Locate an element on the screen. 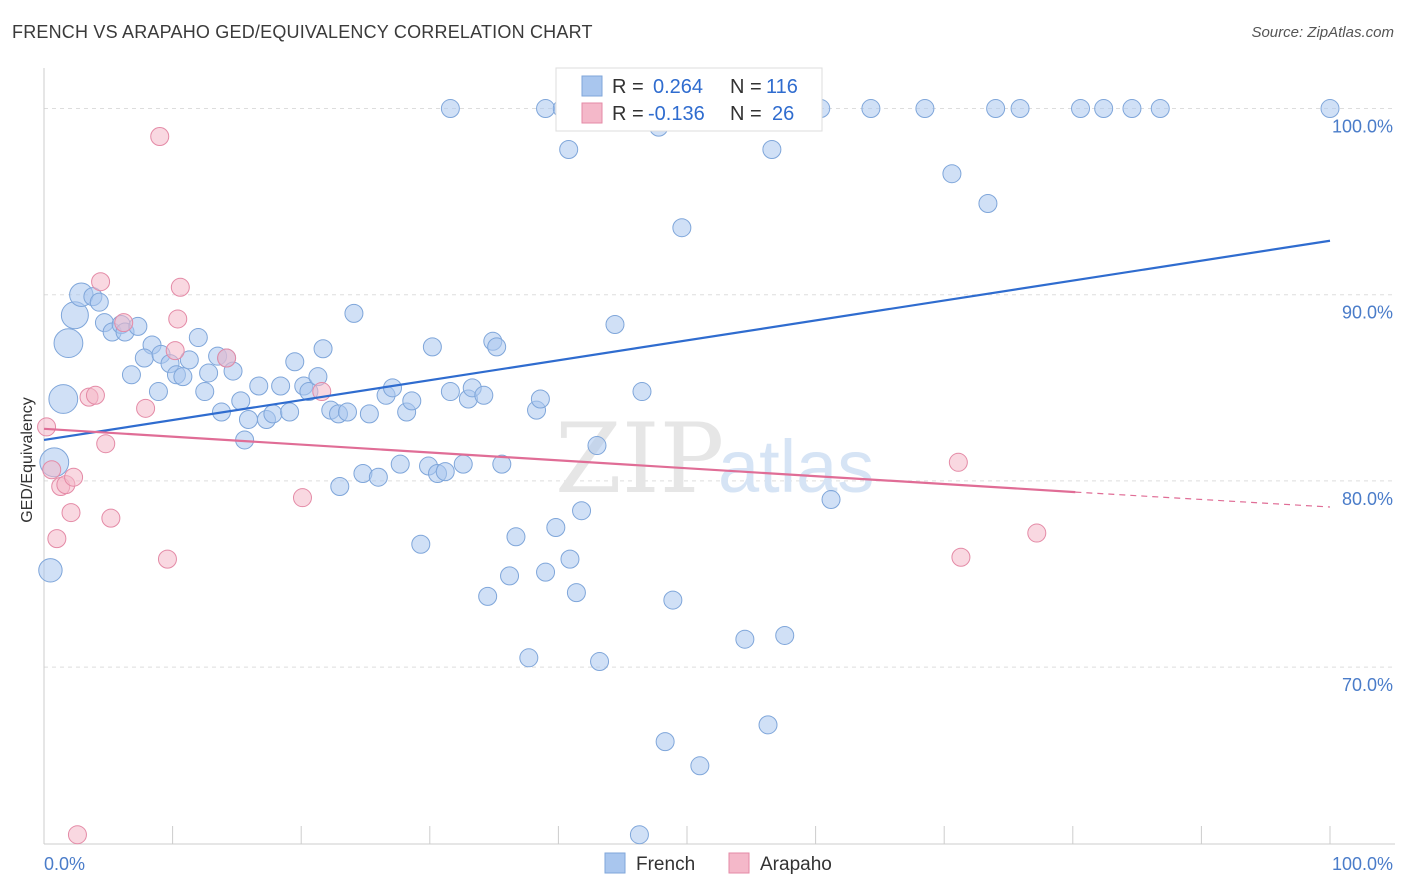 This screenshot has width=1406, height=892. legend: French Arapaho is located at coordinates (718, 863).